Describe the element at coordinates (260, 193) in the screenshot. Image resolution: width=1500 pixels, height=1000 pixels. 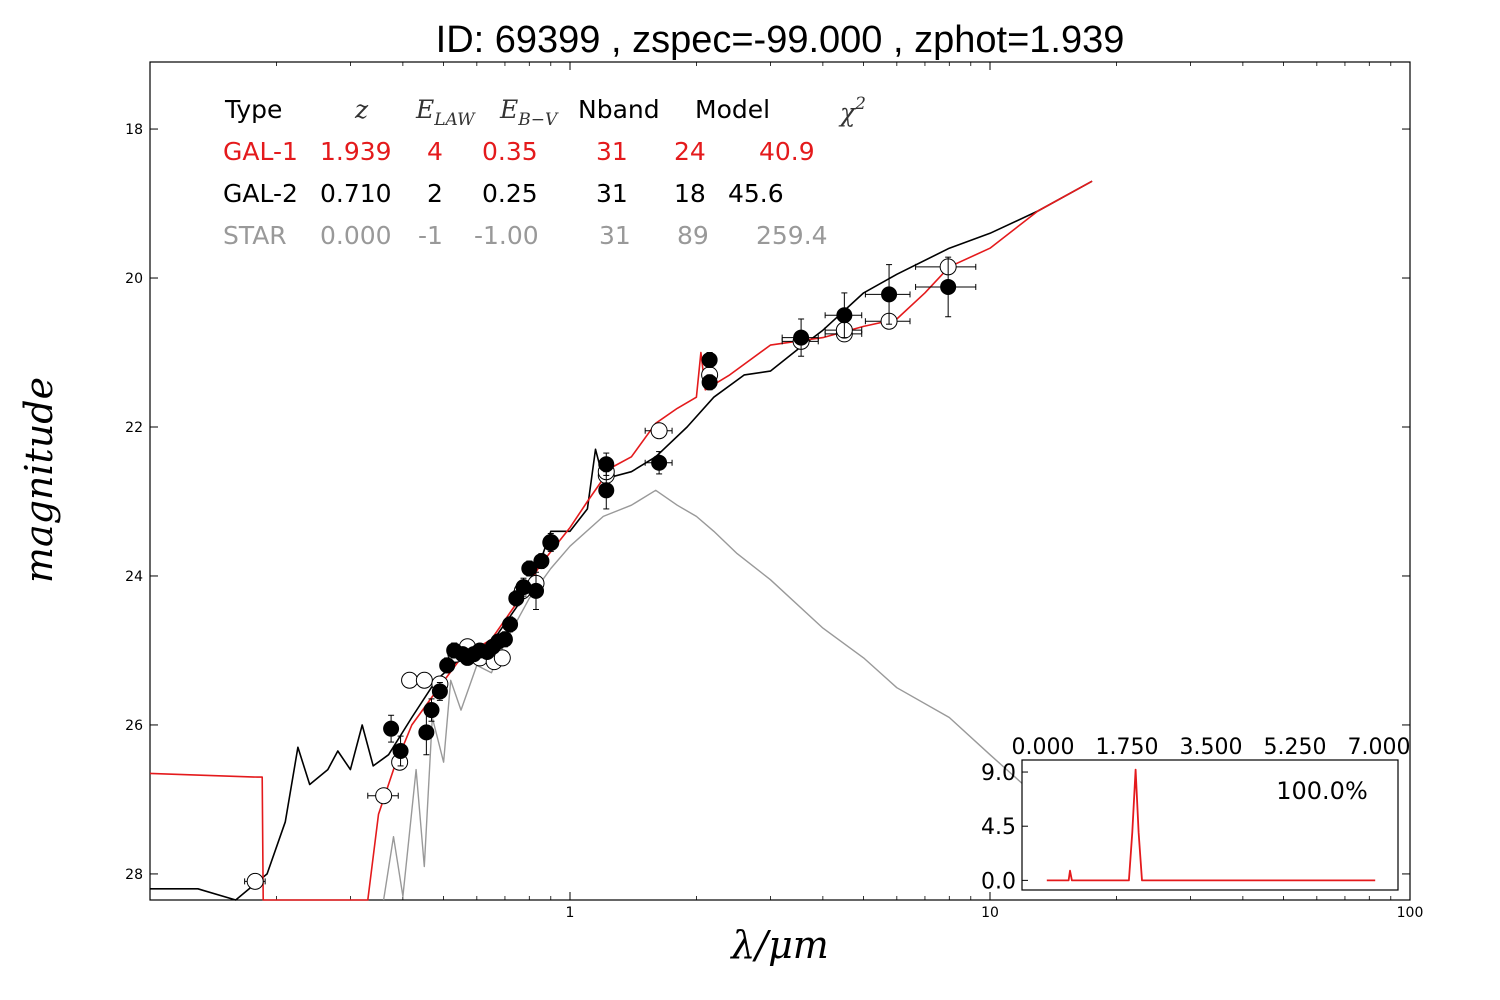
I see `cell-type: GAL-2` at that location.